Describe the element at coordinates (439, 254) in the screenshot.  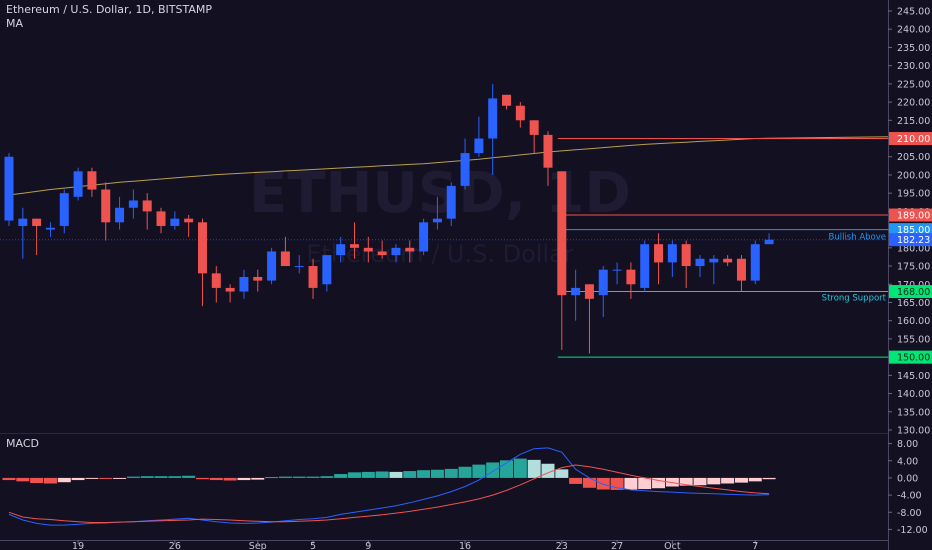
I see `watermark-name: Ethereum / U.S. Dollar` at that location.